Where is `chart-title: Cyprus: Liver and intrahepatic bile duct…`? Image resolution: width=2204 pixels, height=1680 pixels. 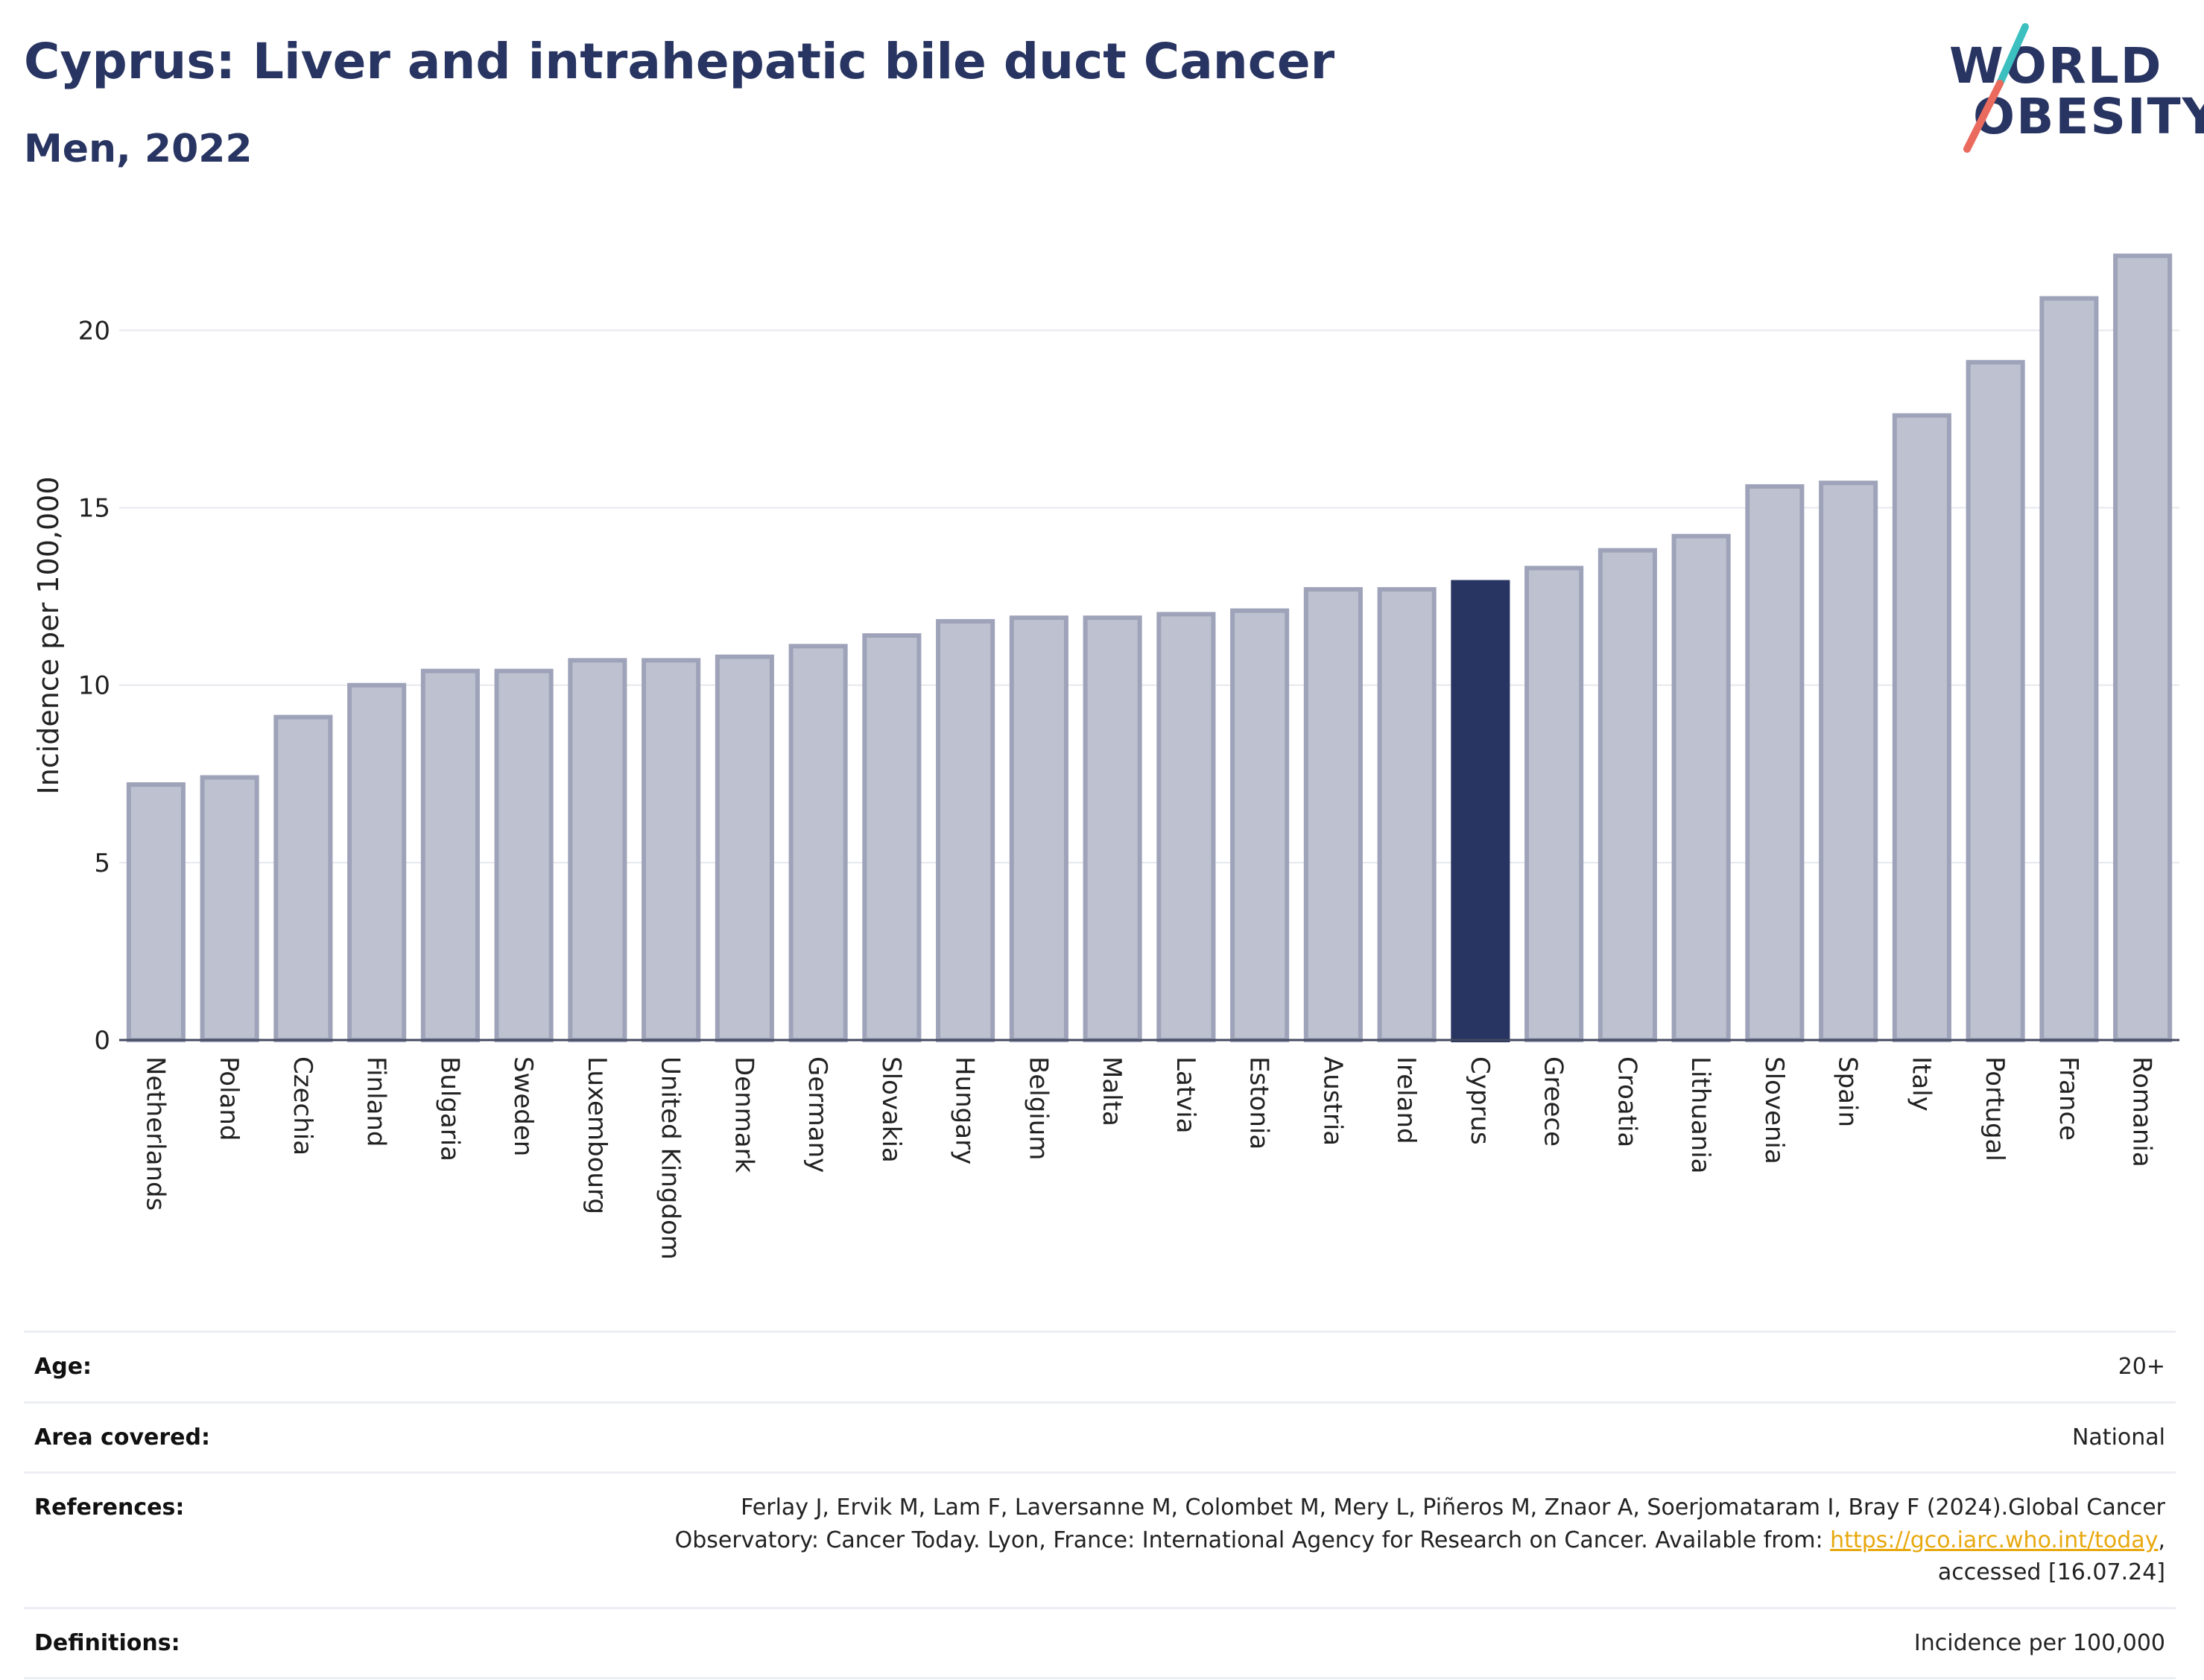 chart-title: Cyprus: Liver and intrahepatic bile duct… is located at coordinates (679, 61).